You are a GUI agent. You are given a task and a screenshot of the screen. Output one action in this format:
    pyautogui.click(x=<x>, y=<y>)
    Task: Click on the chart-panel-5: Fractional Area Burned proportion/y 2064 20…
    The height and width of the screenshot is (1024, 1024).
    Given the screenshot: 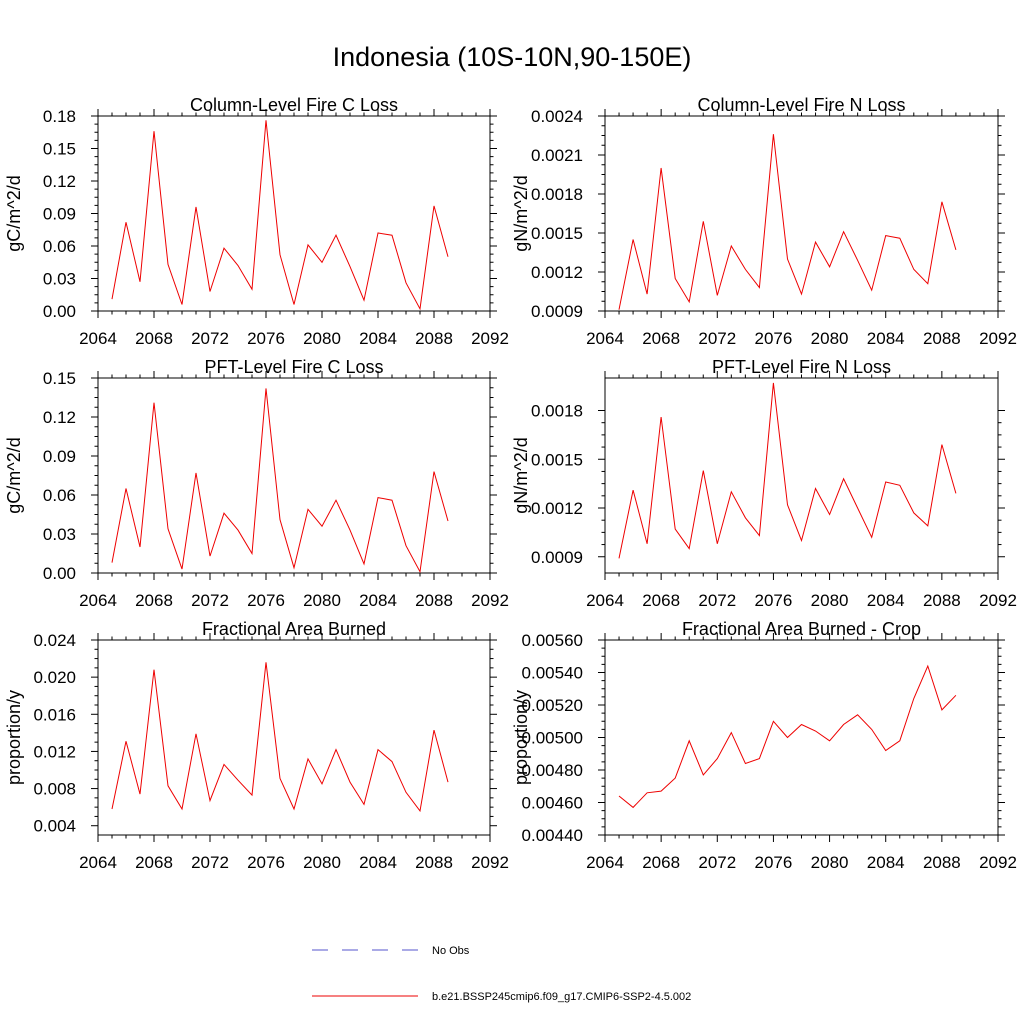 What is the action you would take?
    pyautogui.click(x=256, y=745)
    